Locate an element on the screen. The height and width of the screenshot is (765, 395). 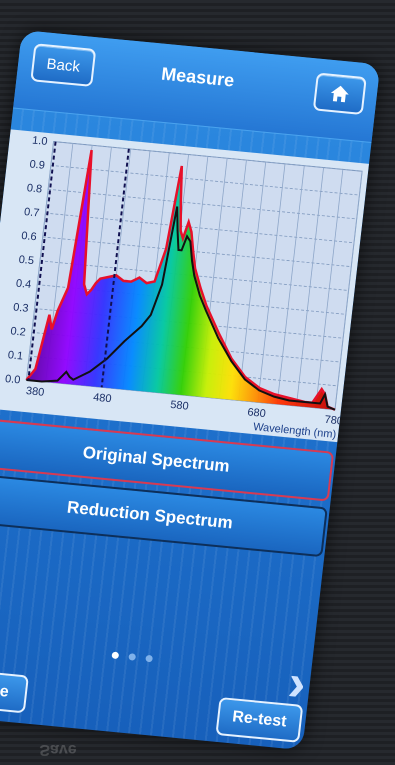
retest-button-label: Re-test is located at coordinates (259, 719).